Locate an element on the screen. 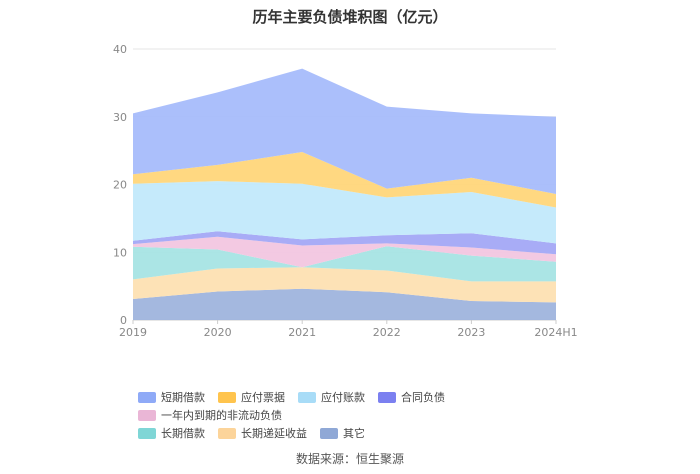 The height and width of the screenshot is (474, 700). legend-row-1: 短期借款 应付票据 应付账款 合同负债一年内到期的非流动负债 is located at coordinates (373, 406).